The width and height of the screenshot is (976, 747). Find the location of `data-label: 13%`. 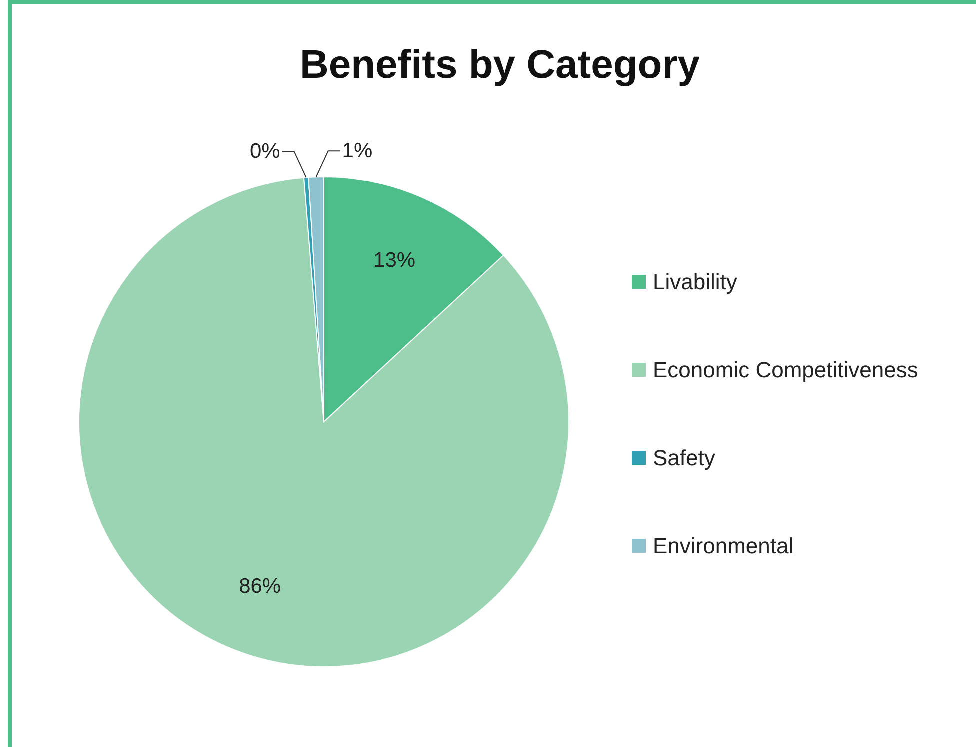

data-label: 13% is located at coordinates (395, 260).